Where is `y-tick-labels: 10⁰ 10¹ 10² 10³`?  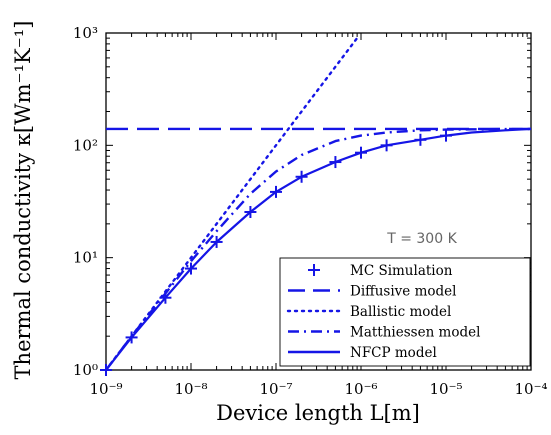 y-tick-labels: 10⁰ 10¹ 10² 10³ is located at coordinates (85, 201).